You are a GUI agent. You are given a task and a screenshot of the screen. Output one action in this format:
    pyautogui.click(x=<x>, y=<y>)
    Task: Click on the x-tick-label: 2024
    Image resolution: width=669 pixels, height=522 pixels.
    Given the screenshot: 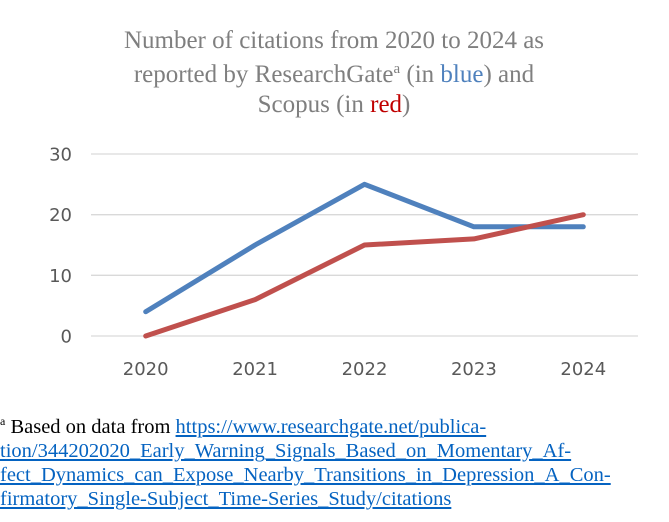 What is the action you would take?
    pyautogui.click(x=583, y=369)
    